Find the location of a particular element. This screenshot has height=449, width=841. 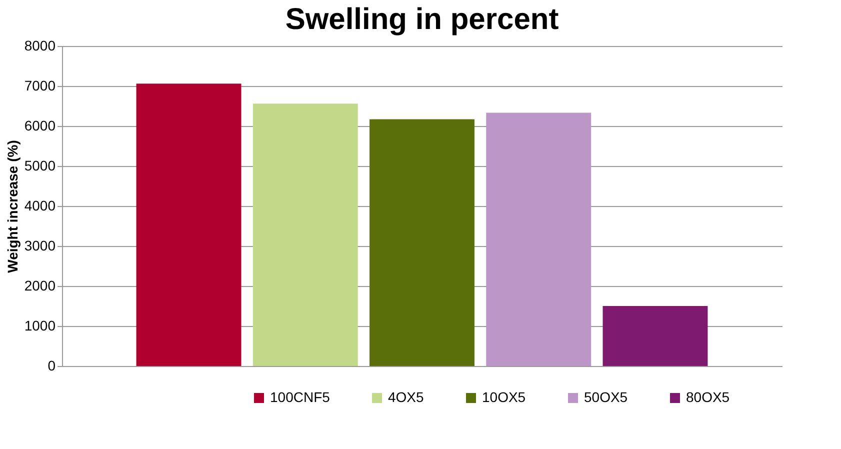

y-tick-label: 4000 is located at coordinates (40, 206).